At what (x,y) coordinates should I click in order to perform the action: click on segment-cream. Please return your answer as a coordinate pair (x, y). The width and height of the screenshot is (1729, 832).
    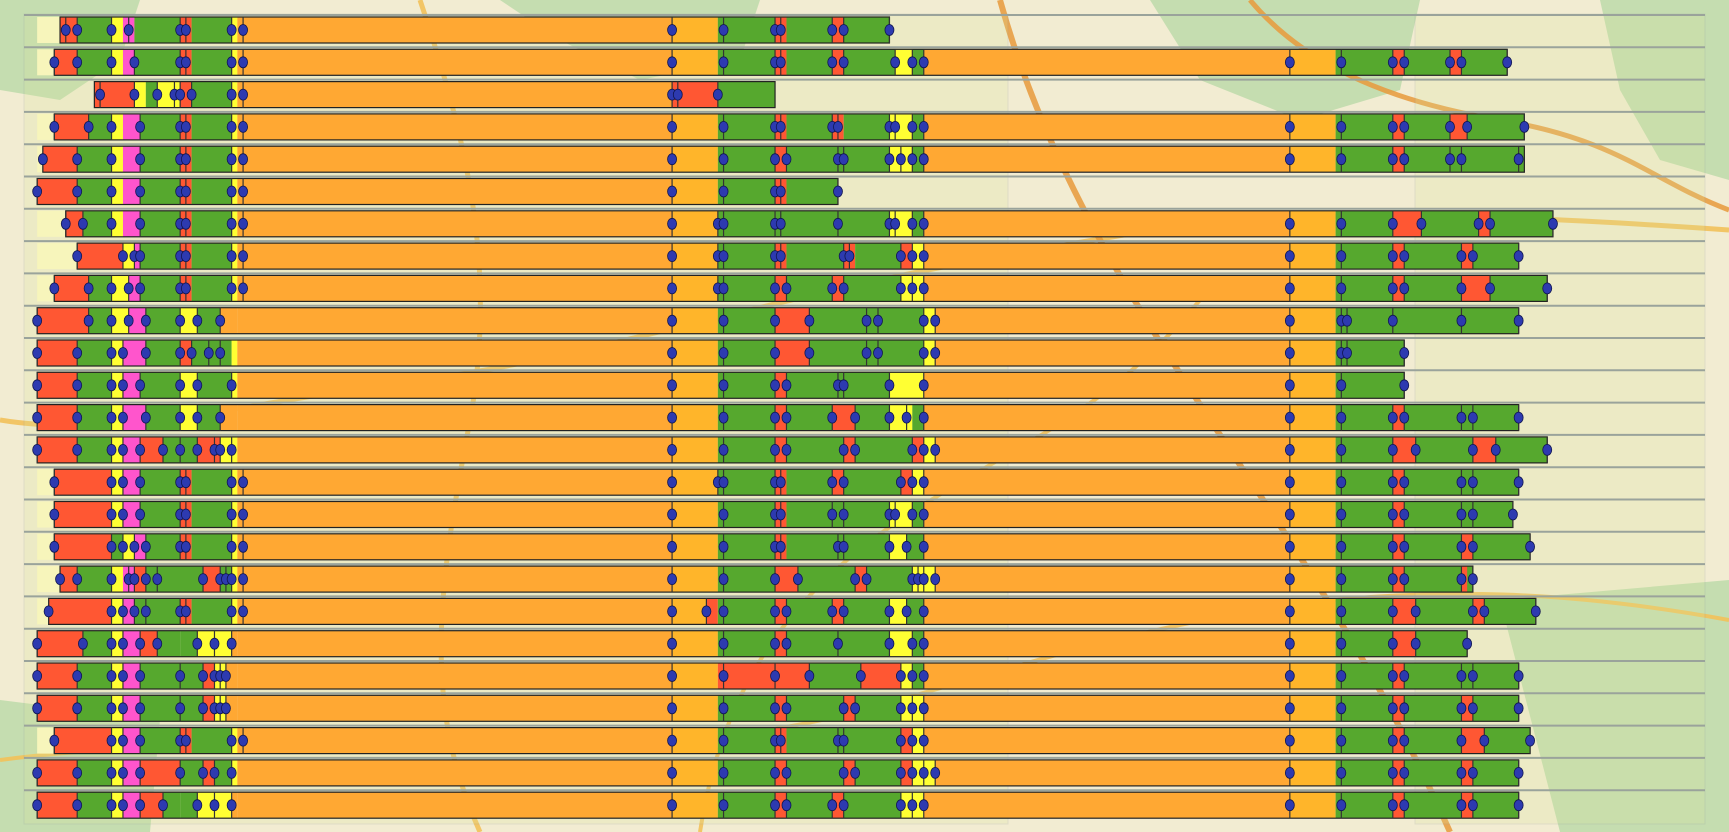
    Looking at the image, I should click on (46, 126).